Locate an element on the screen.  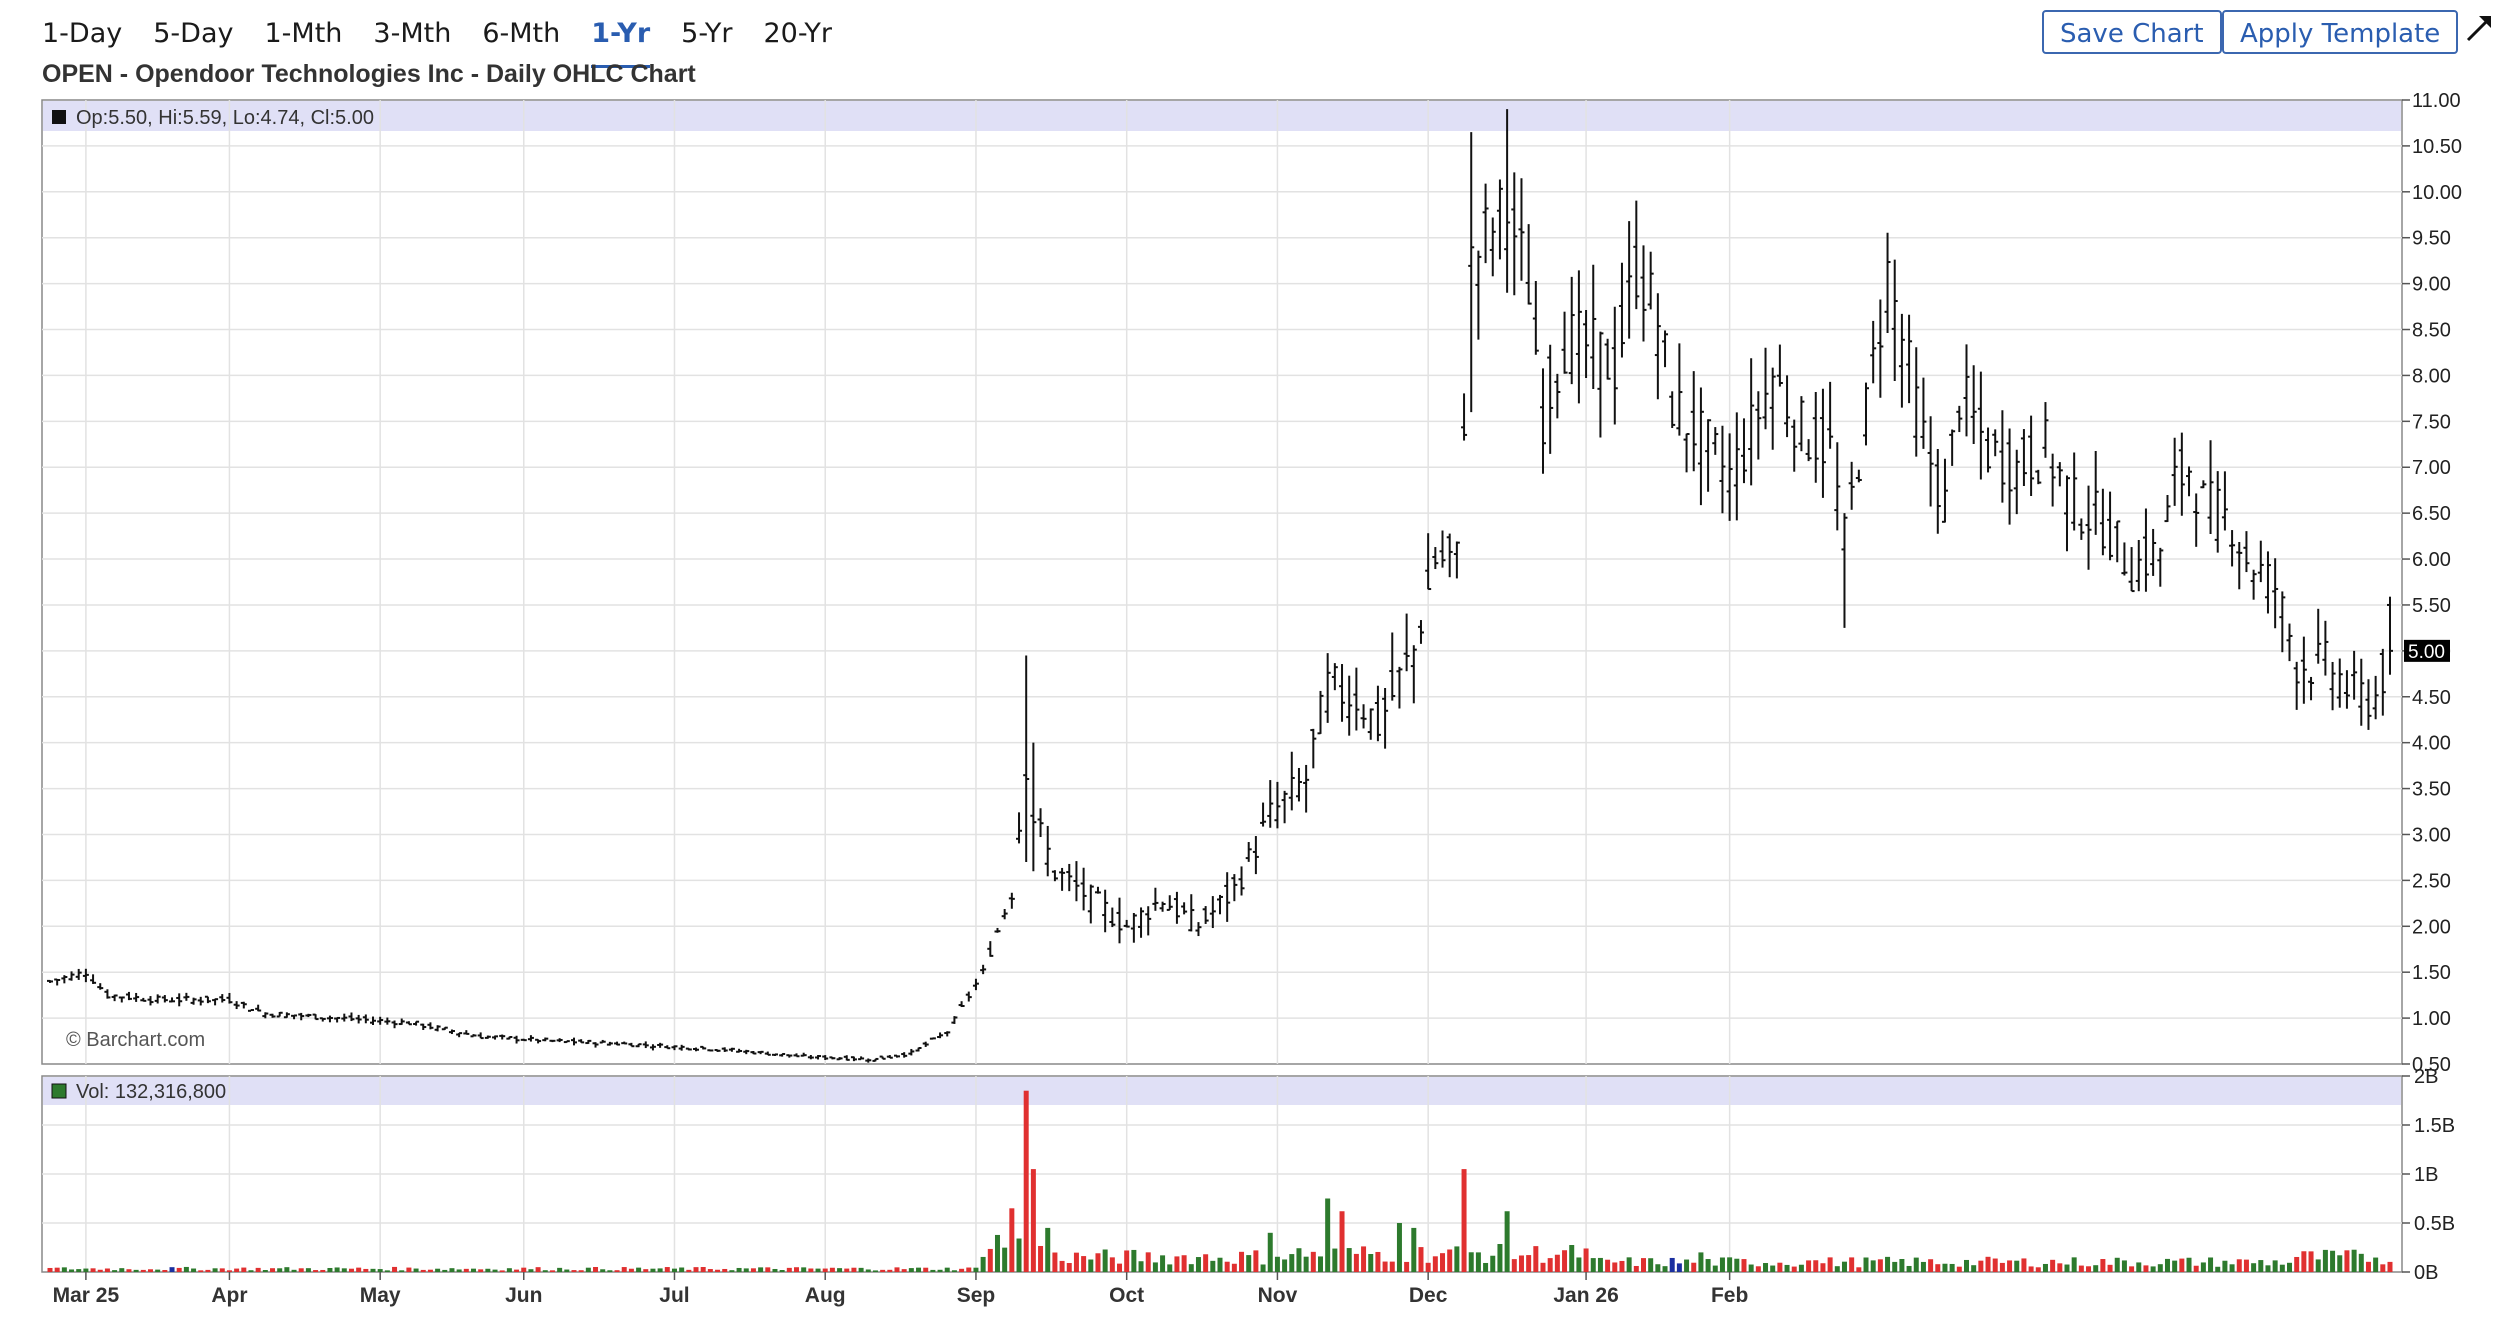
expand-arrow-icon is located at coordinates (2479, 29).